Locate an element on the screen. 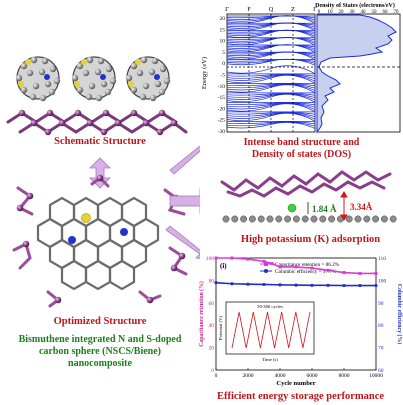 The height and width of the screenshot is (405, 403). inset-xlabel: Time (s) is located at coordinates (270, 359).